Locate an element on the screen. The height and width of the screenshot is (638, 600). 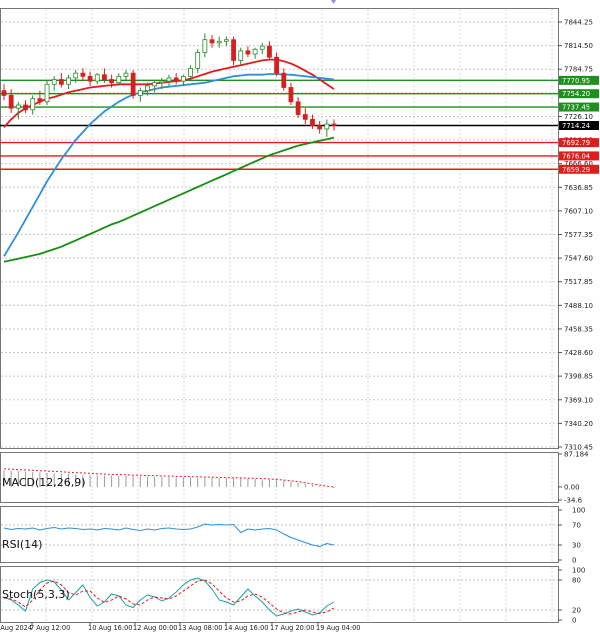
price-tick-label: 7398.85 is located at coordinates (578, 377).